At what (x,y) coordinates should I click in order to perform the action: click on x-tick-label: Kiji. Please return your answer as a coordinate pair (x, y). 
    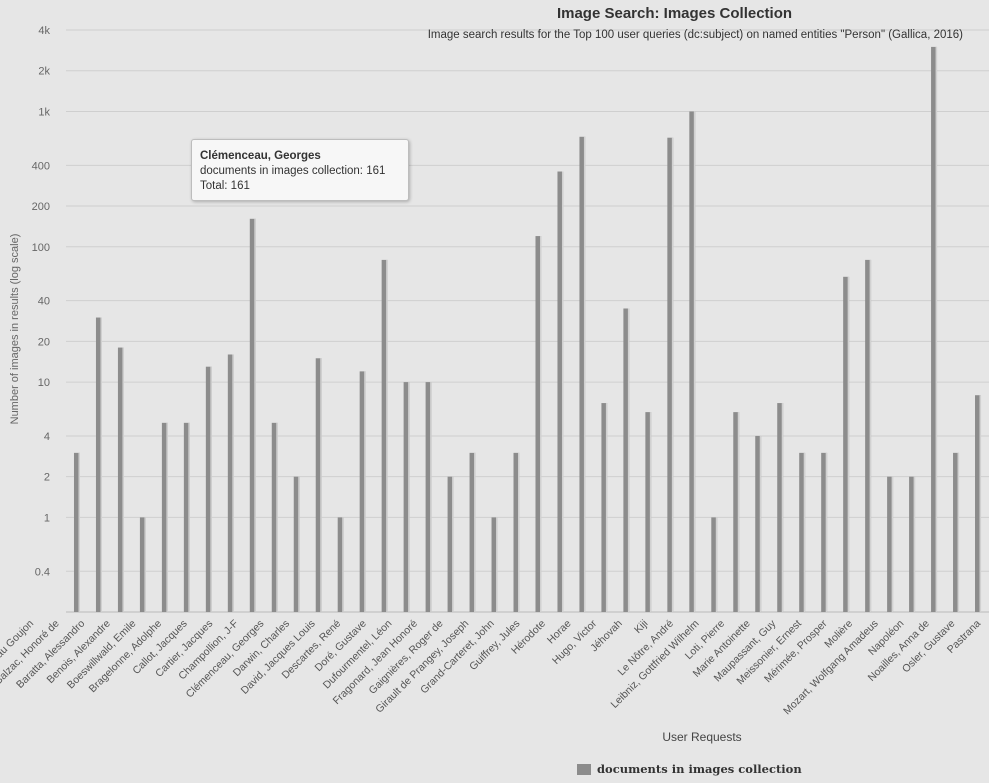
    Looking at the image, I should click on (641, 627).